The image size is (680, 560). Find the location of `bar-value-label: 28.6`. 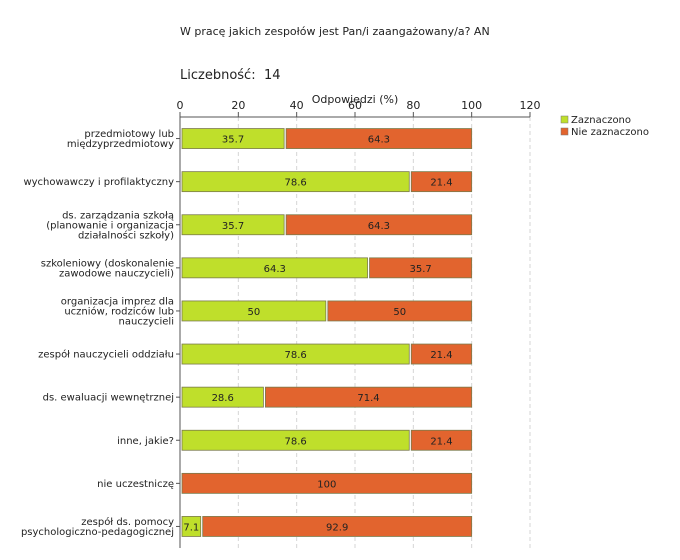

bar-value-label: 28.6 is located at coordinates (223, 398).